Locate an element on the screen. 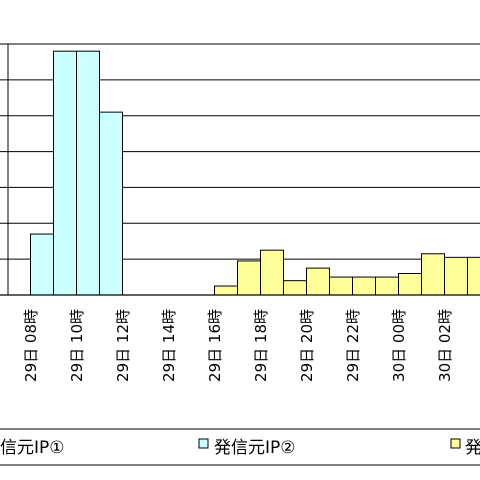  legend: 信元IP① 発信元IP② 発 is located at coordinates (240, 447).